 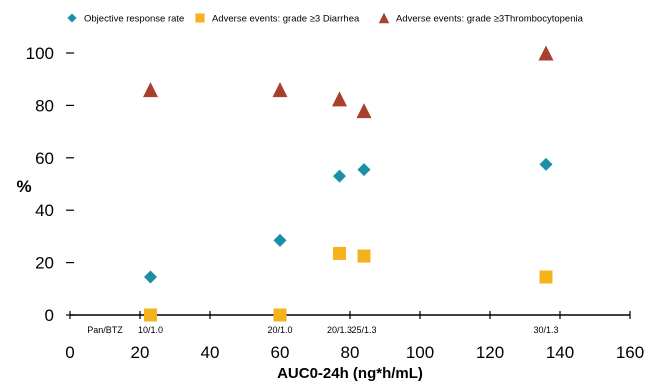 I want to click on y-tick-label: 0, so click(x=49, y=315).